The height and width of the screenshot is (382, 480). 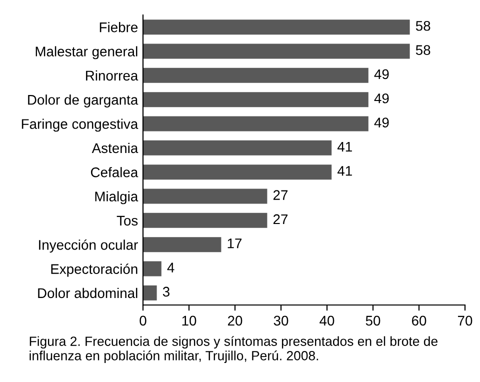 I want to click on text: Figura 2. Frecuencia de signos y síntomas presentados en el brote de influenza en población militar, Trujillo, Perú. 2008., so click(x=234, y=349).